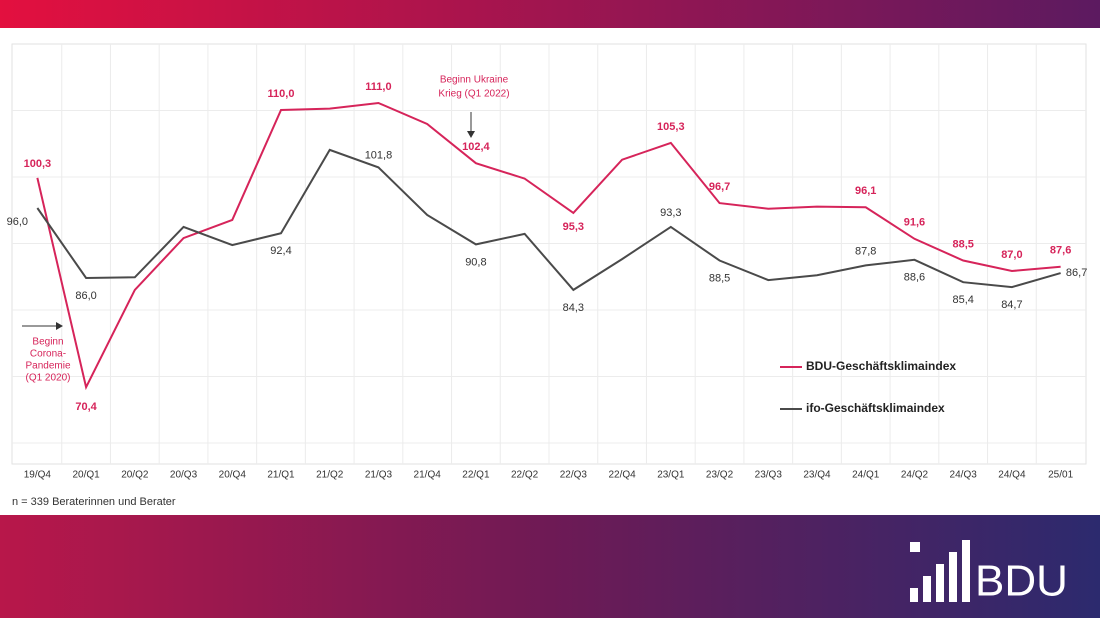  I want to click on data-label: 84,7, so click(1011, 305).